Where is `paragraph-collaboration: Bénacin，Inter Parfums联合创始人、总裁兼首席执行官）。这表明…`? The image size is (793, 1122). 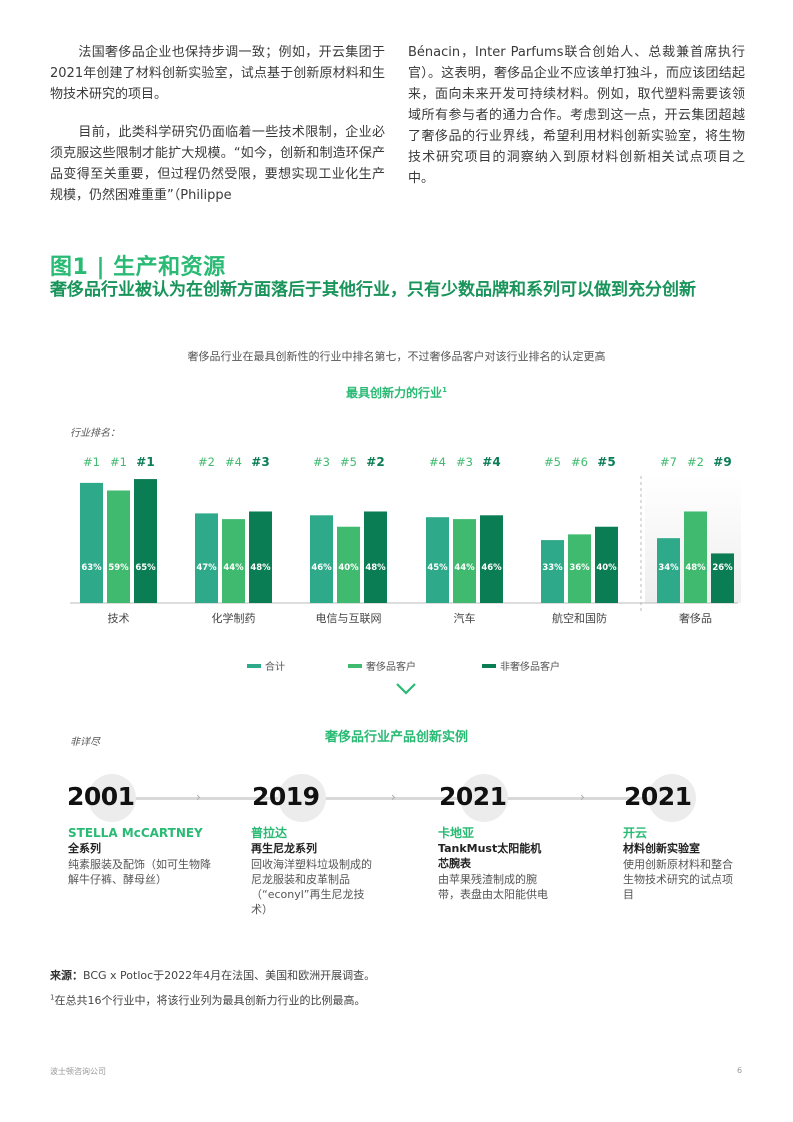 paragraph-collaboration: Bénacin，Inter Parfums联合创始人、总裁兼首席执行官）。这表明… is located at coordinates (576, 115).